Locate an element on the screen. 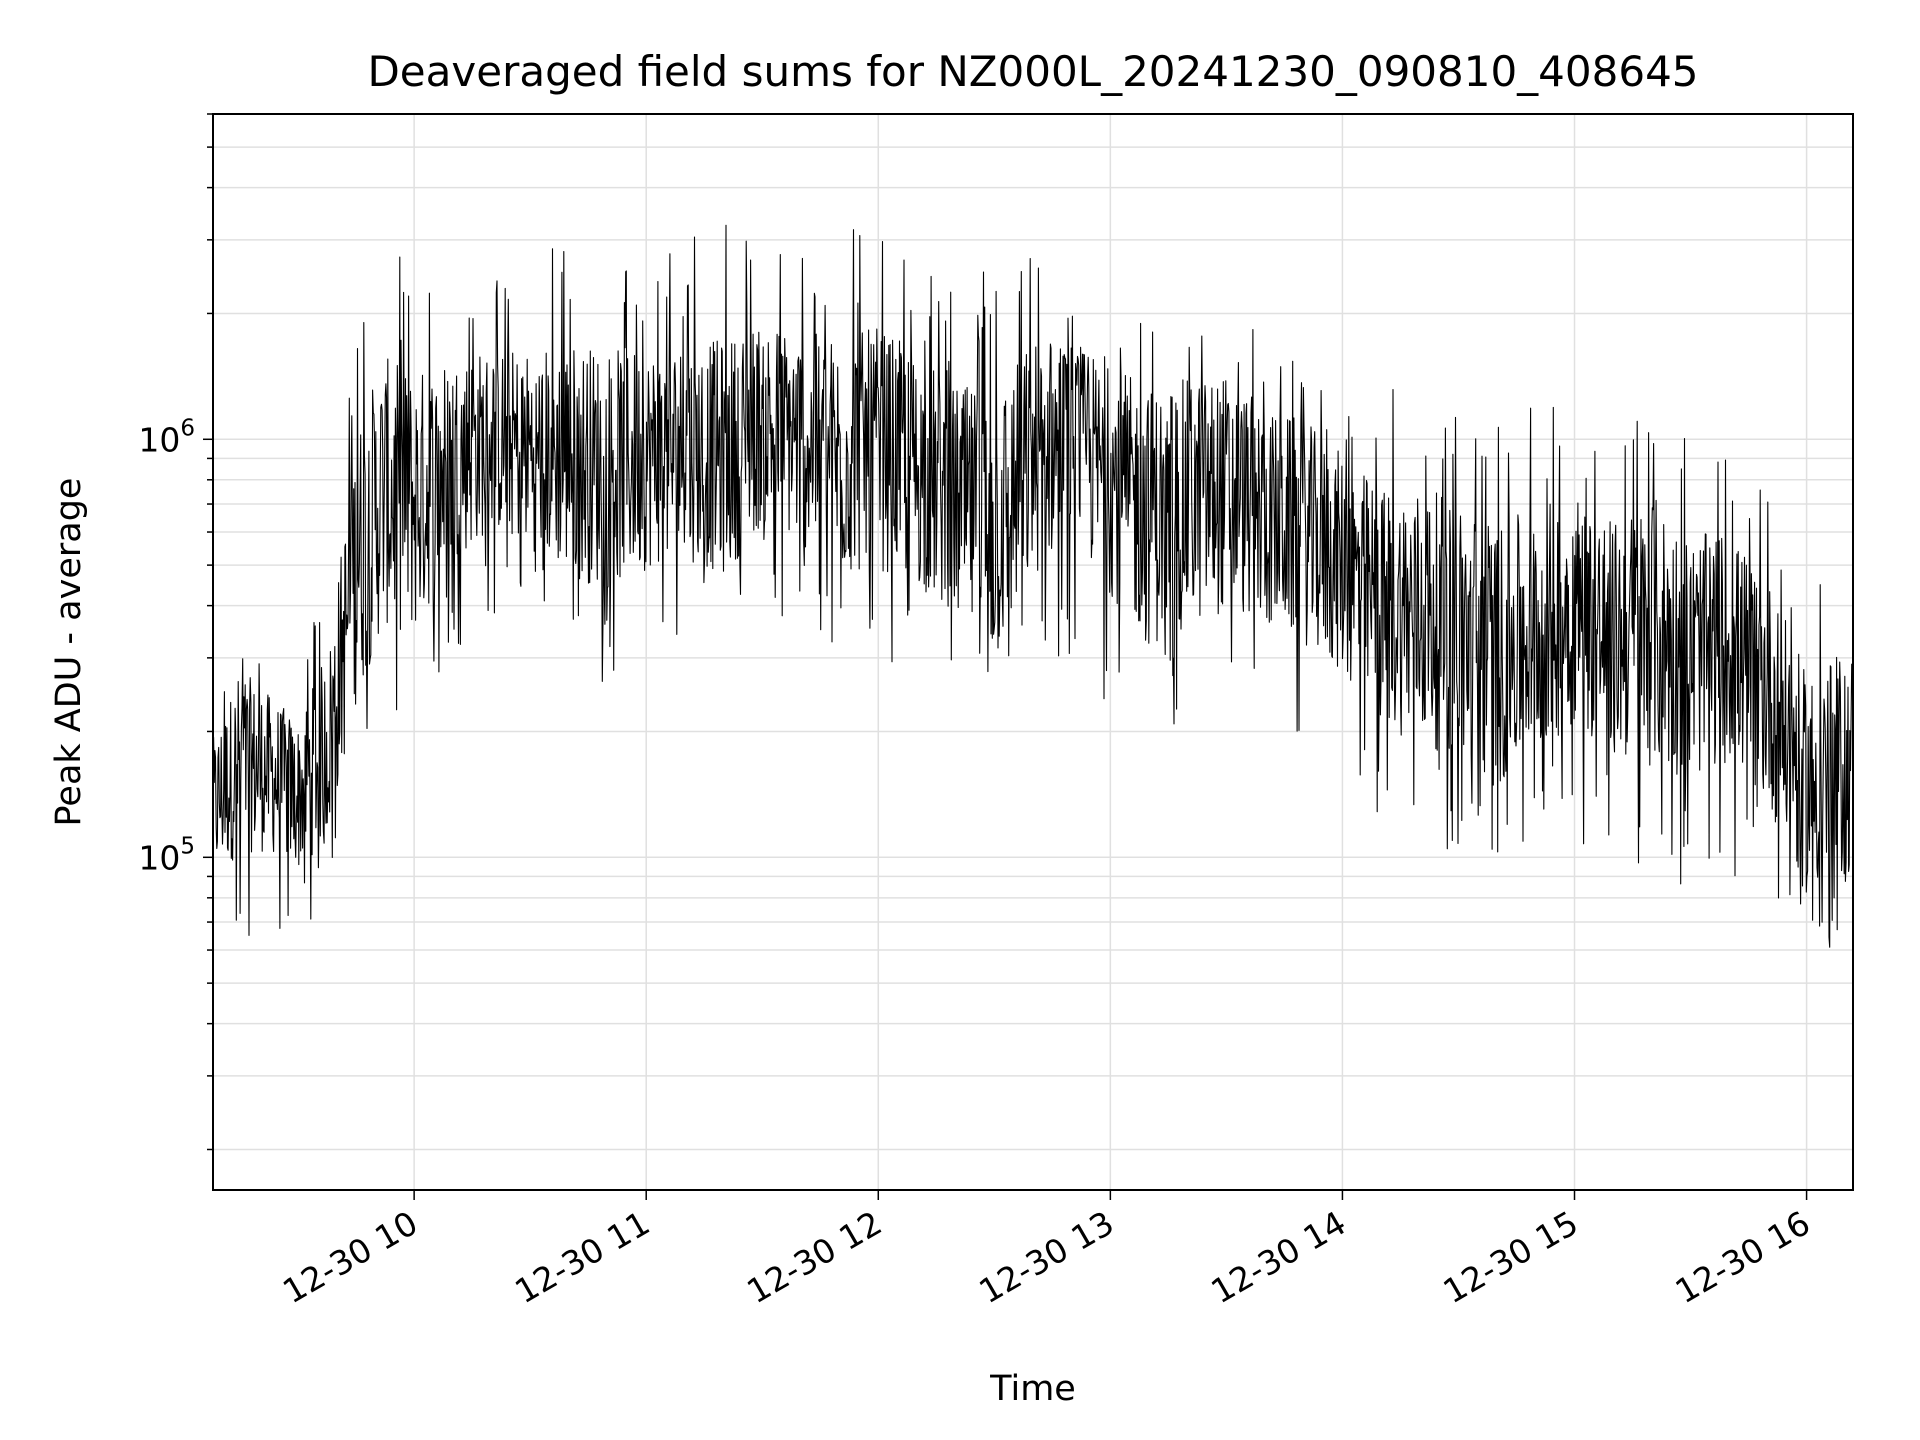 The image size is (1920, 1440). x-tick-label: 12-30 10 is located at coordinates (350, 1257).